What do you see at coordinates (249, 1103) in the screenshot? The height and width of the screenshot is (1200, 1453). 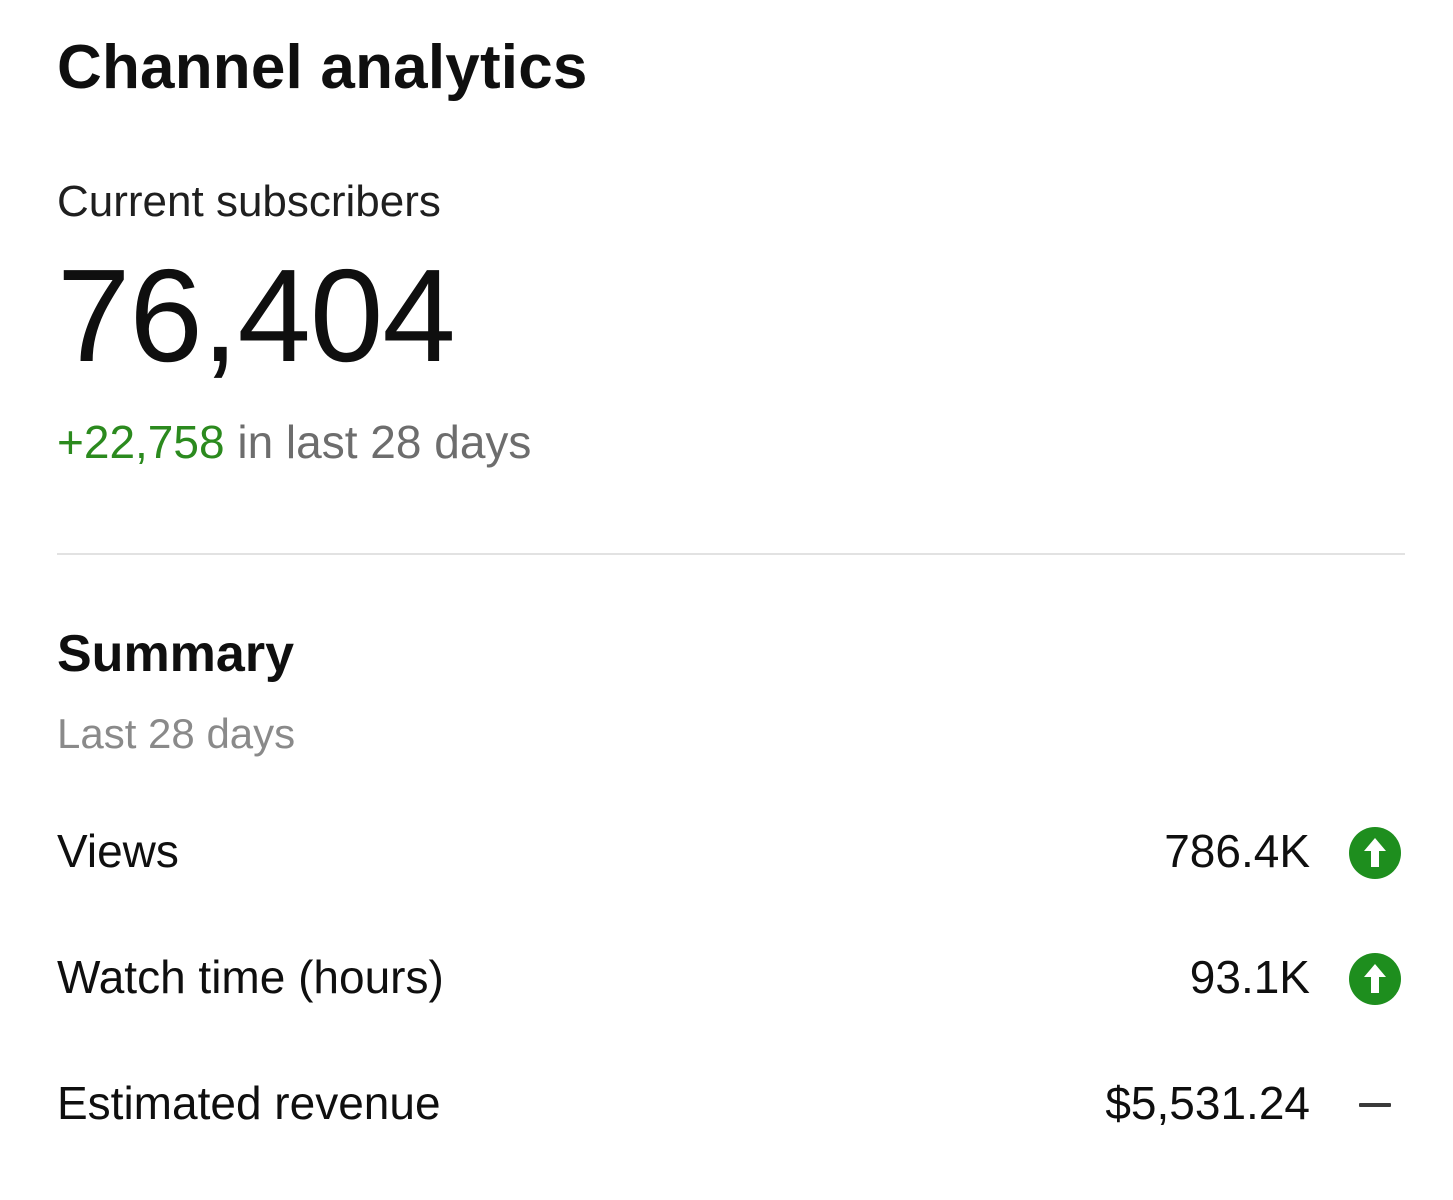 I see `metric-label: Estimated revenue` at bounding box center [249, 1103].